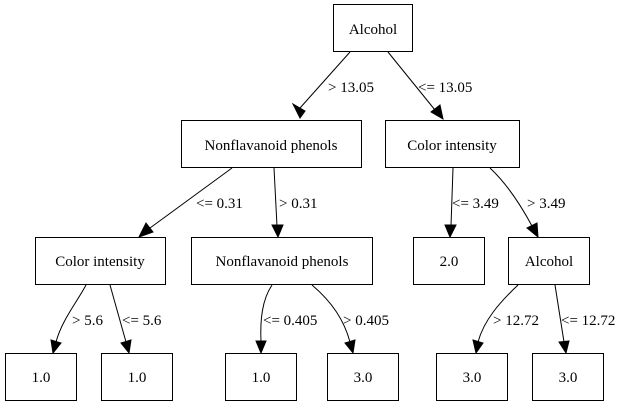  I want to click on edge-alcohol-to-leaf-3b: > 12.72, so click(505, 319).